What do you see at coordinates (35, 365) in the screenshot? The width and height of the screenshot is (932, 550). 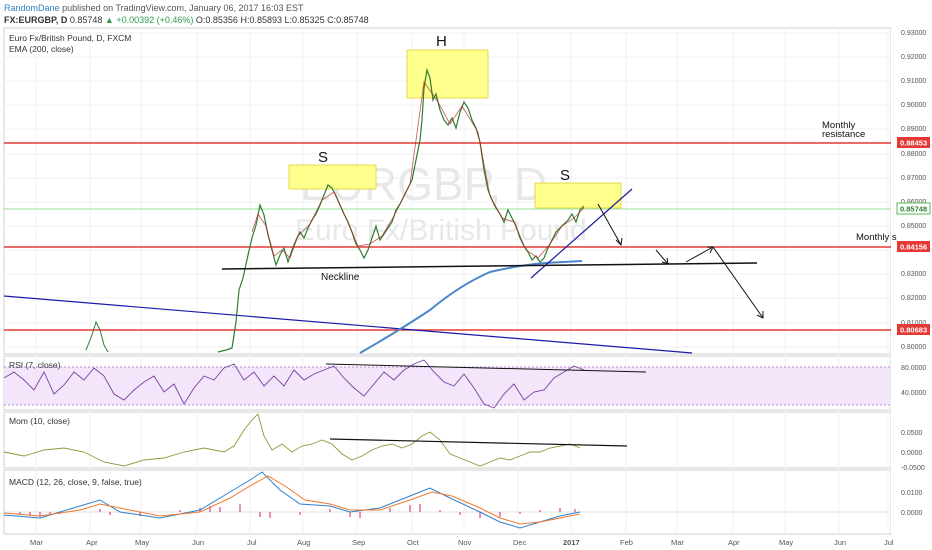 I see `rsi-title: RSI (7, close)` at bounding box center [35, 365].